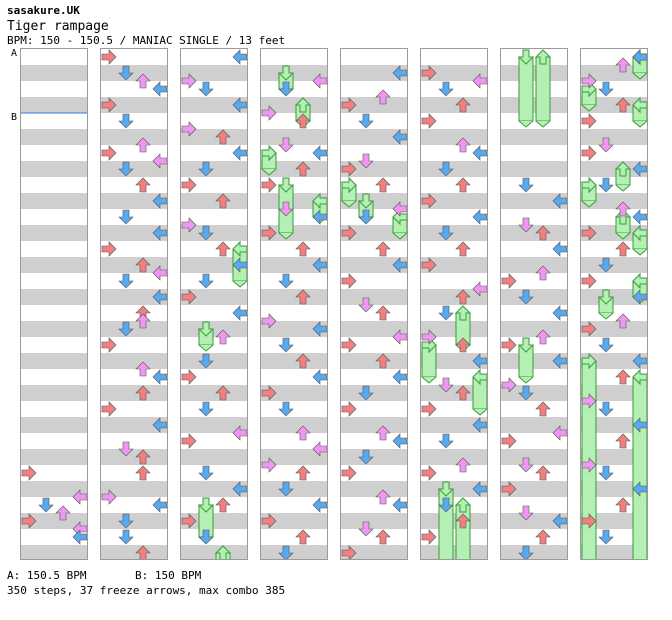 This screenshot has width=672, height=620. What do you see at coordinates (639, 463) in the screenshot?
I see `freeze-arrow-right` at bounding box center [639, 463].